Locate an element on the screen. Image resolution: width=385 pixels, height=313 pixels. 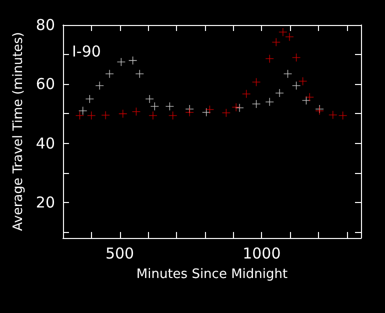
y-tick-label: 80 is located at coordinates (45, 25).